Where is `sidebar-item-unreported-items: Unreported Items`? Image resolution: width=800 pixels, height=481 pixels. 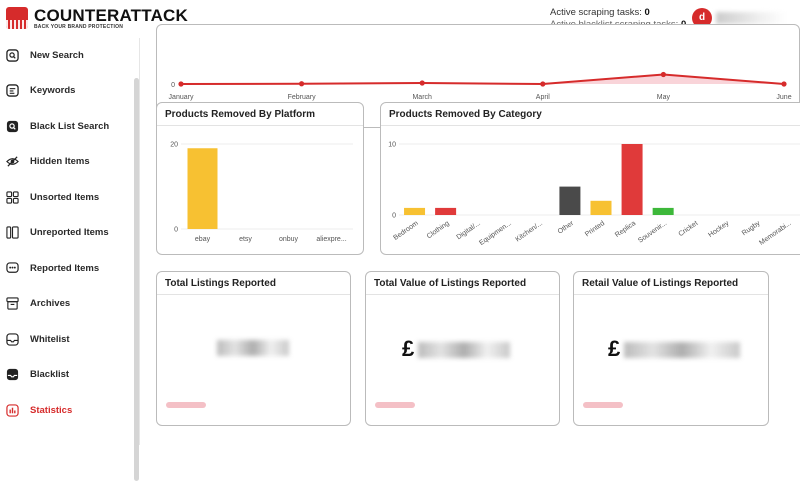
sidebar-item-unreported-items: Unreported Items is located at coordinates (66, 232).